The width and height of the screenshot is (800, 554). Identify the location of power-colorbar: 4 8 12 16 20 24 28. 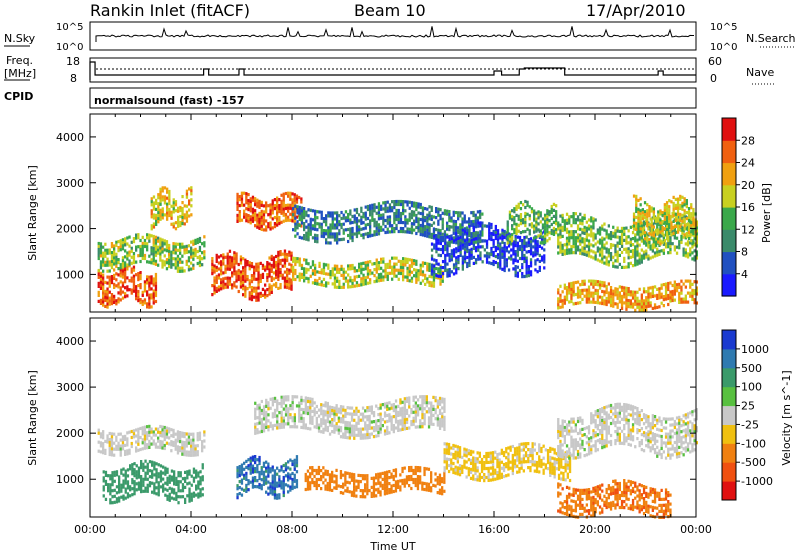
(738, 207).